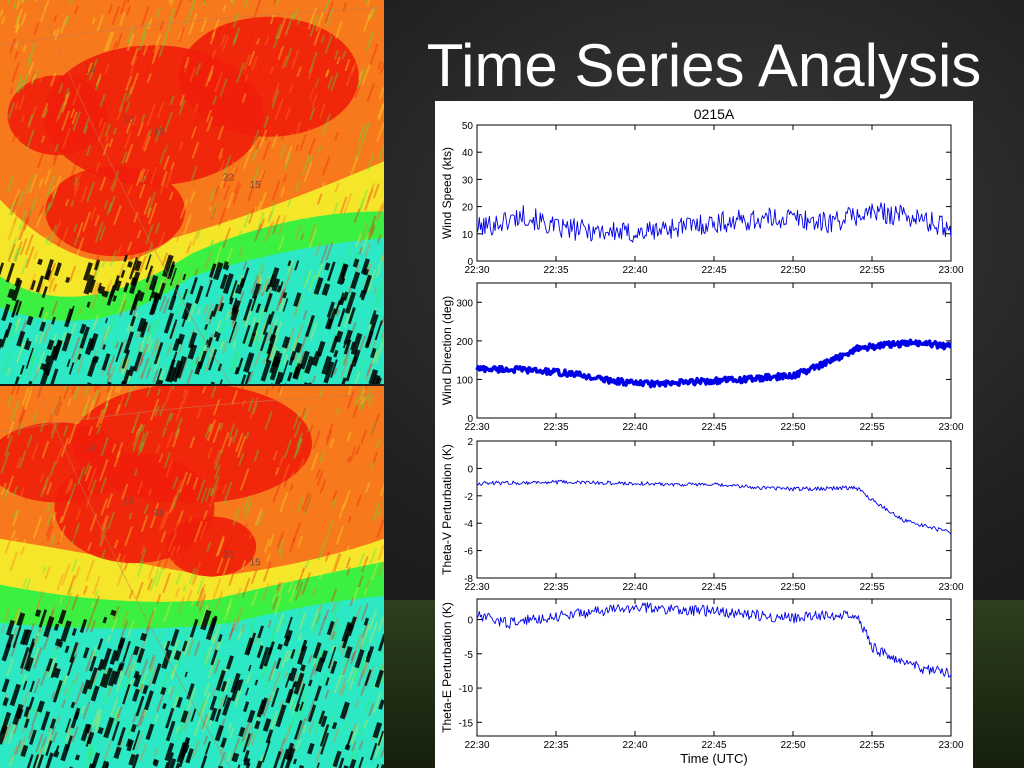 The image size is (1024, 768). I want to click on y-tick-label: -15, so click(466, 723).